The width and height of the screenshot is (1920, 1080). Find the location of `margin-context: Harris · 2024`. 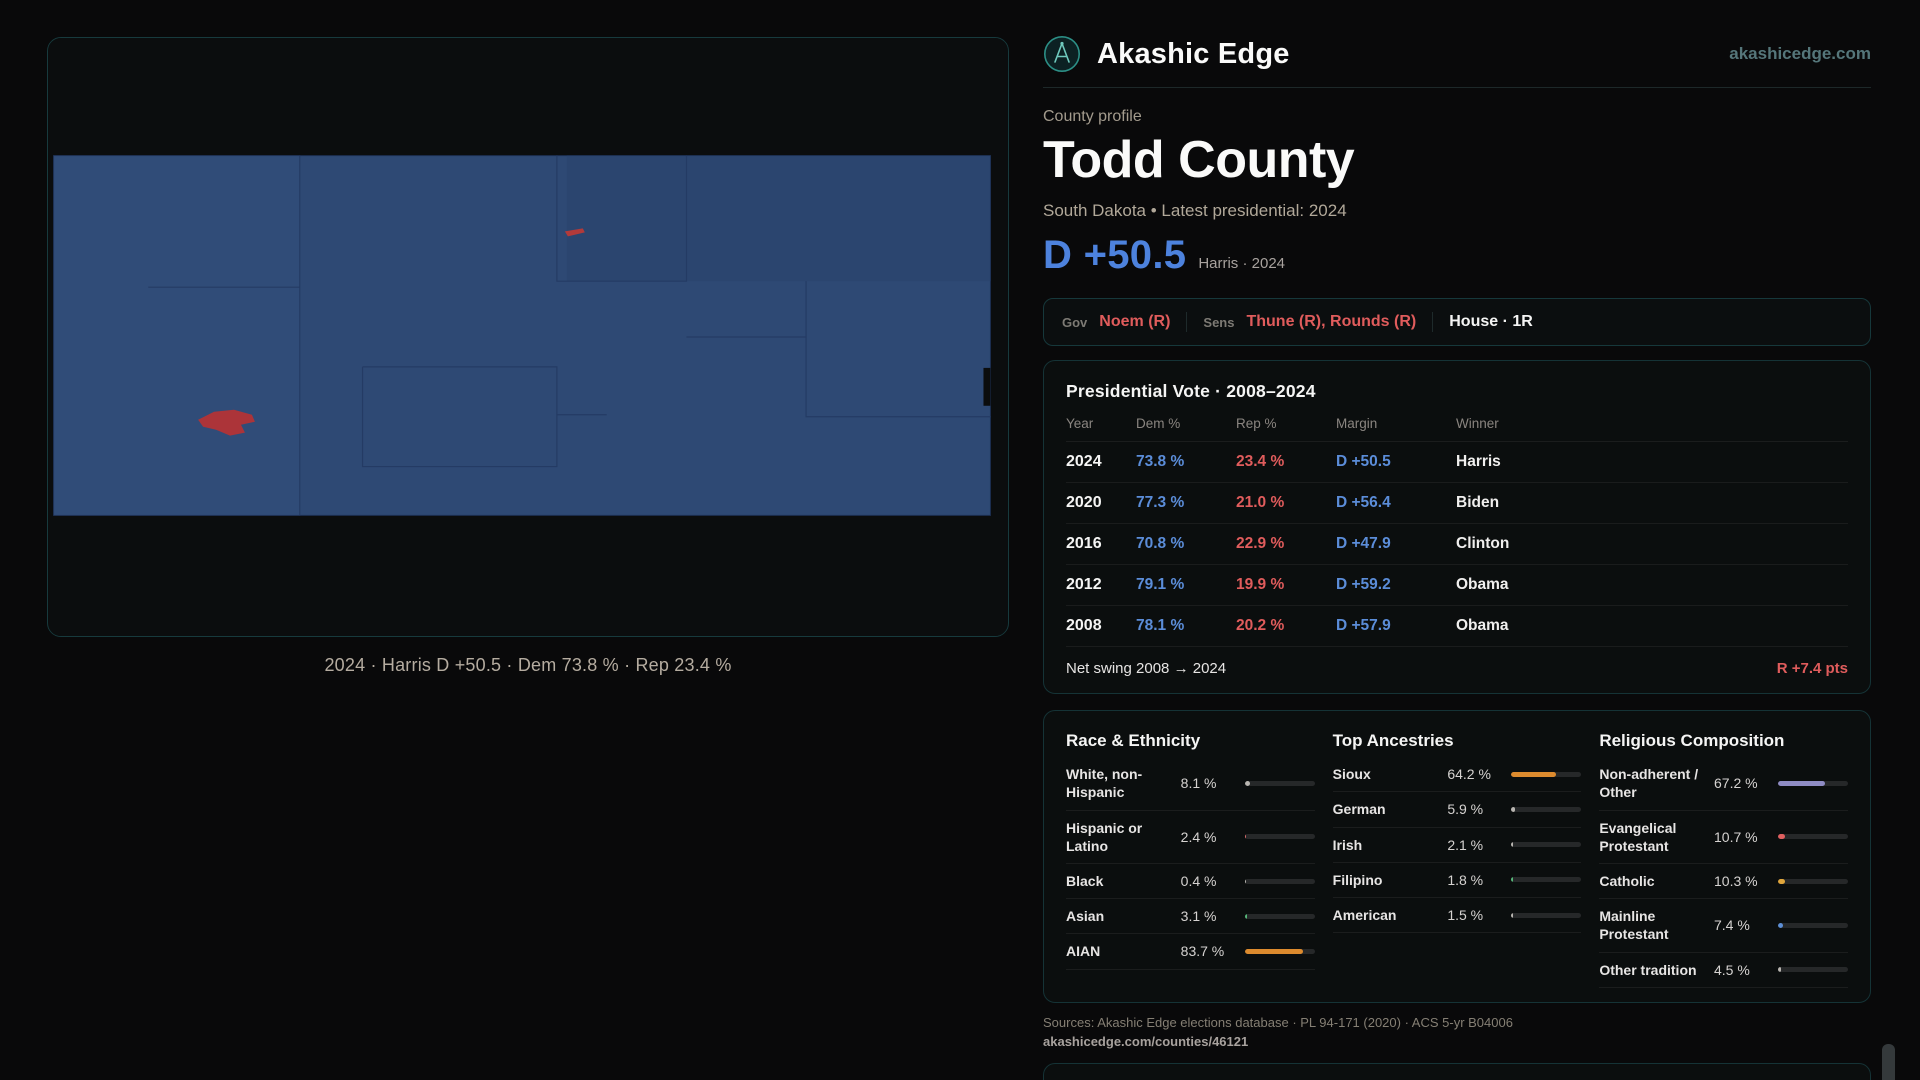

margin-context: Harris · 2024 is located at coordinates (1242, 264).